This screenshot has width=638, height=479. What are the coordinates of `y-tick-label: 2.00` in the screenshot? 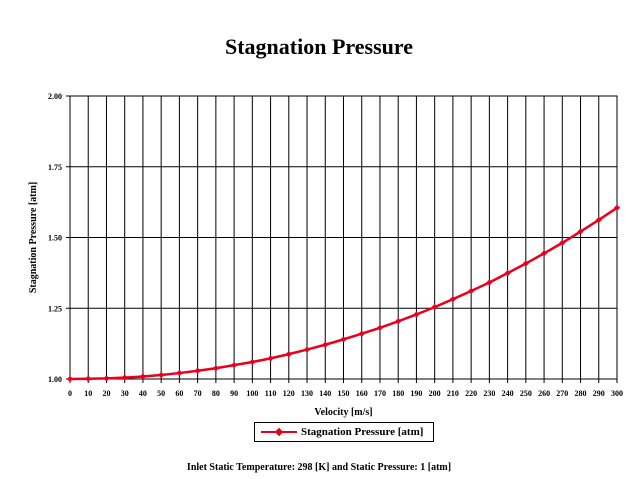 It's located at (55, 96).